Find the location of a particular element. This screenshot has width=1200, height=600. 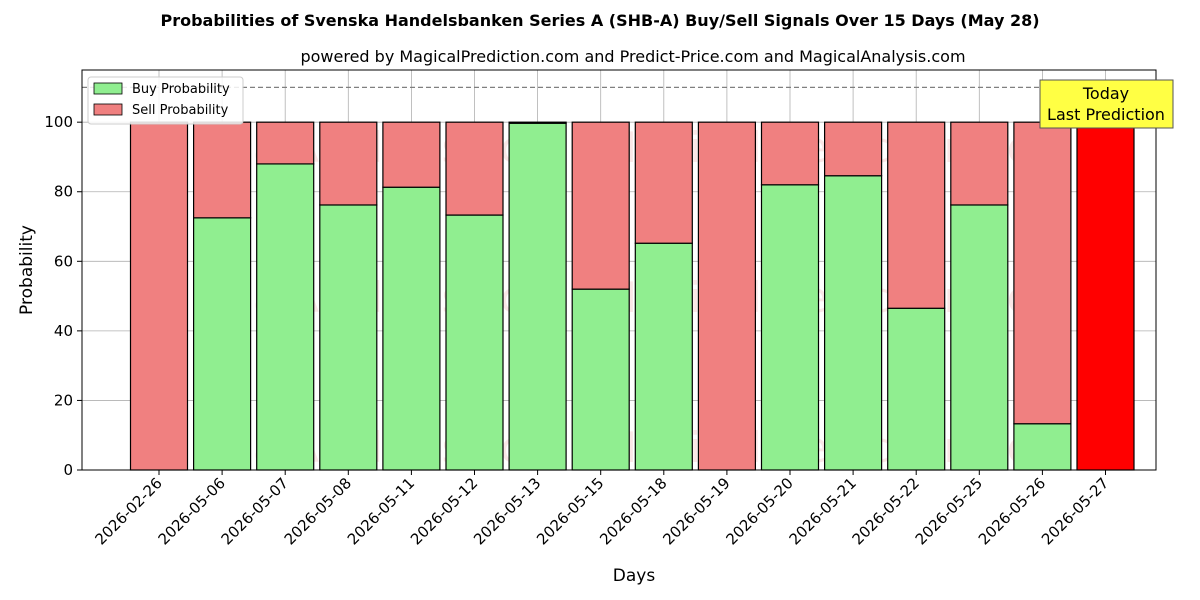

x-tick-label: 2026-05-19 is located at coordinates (696, 511).